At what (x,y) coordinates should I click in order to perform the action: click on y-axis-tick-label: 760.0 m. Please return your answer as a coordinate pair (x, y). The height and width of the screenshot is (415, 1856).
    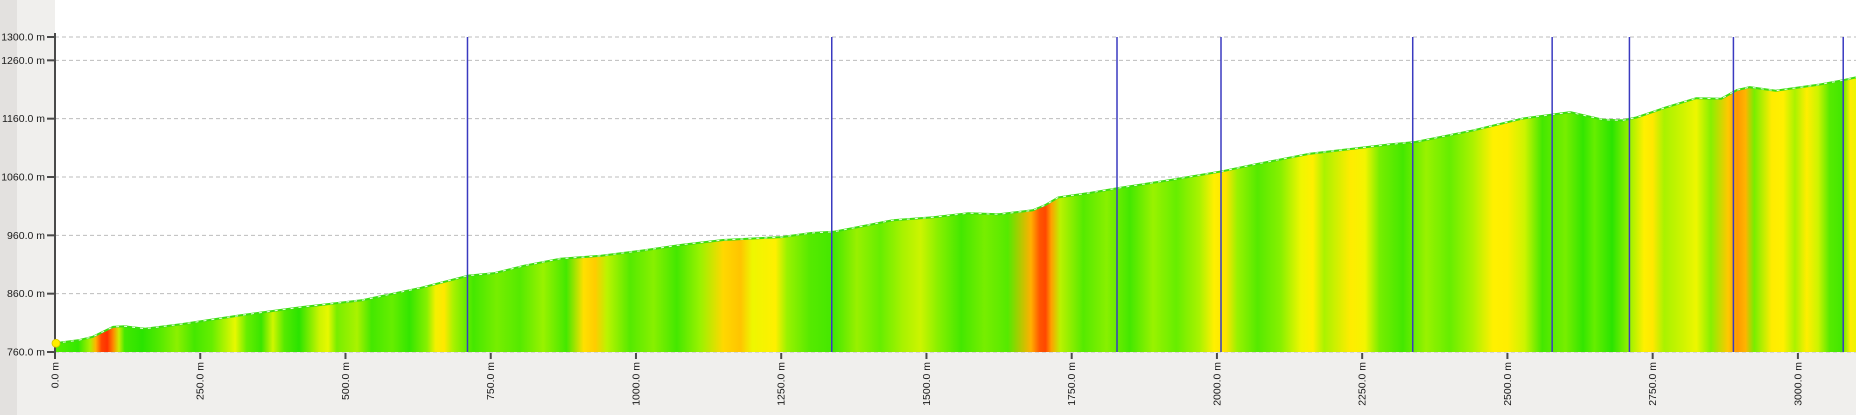
    Looking at the image, I should click on (26, 353).